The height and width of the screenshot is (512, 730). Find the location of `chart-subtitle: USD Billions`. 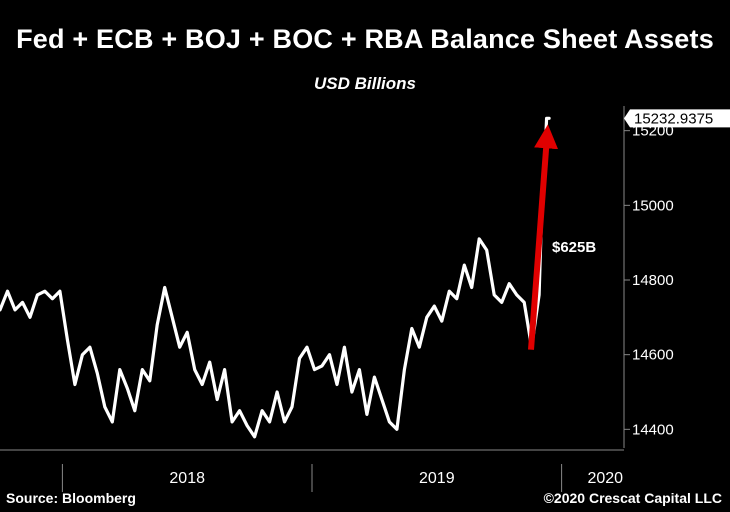

chart-subtitle: USD Billions is located at coordinates (364, 83).